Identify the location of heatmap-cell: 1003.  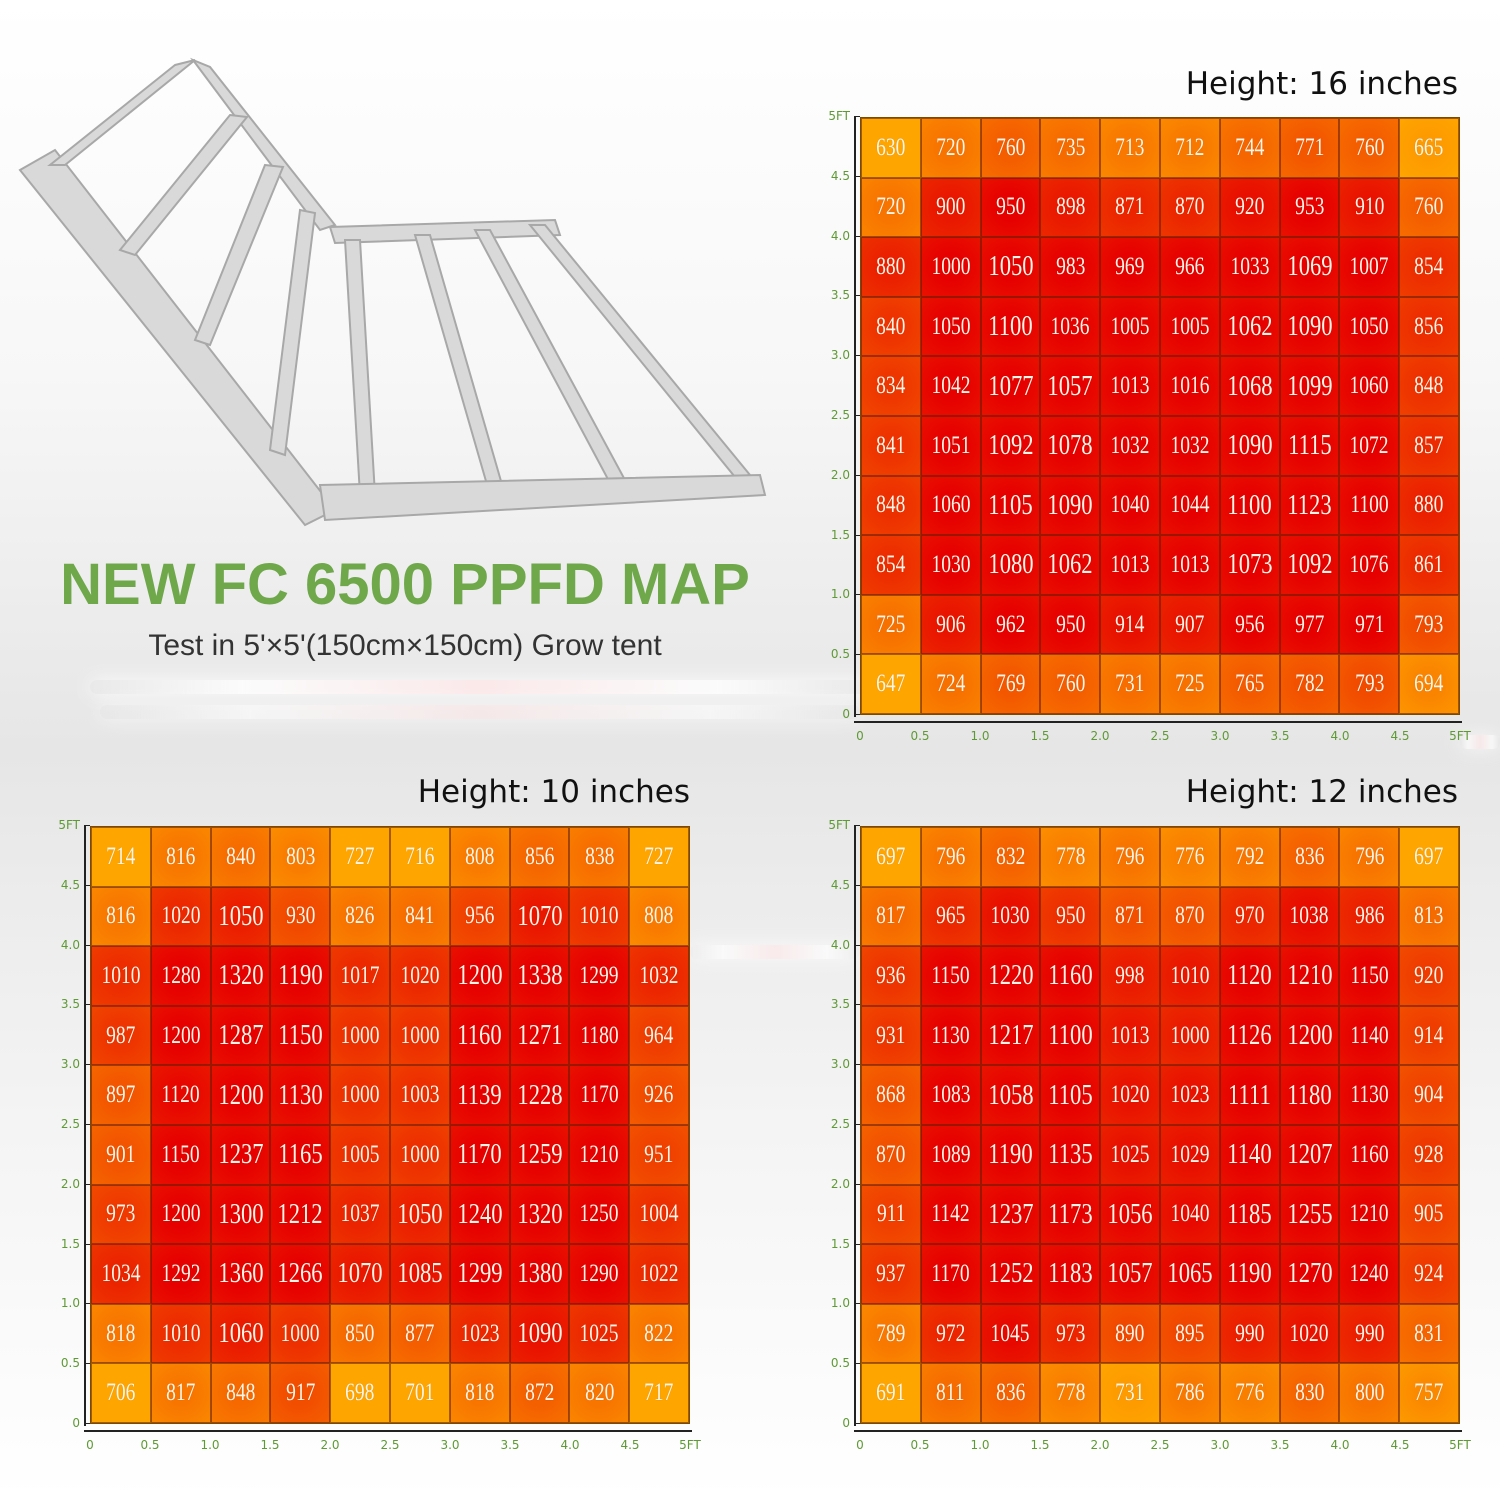
(419, 1095).